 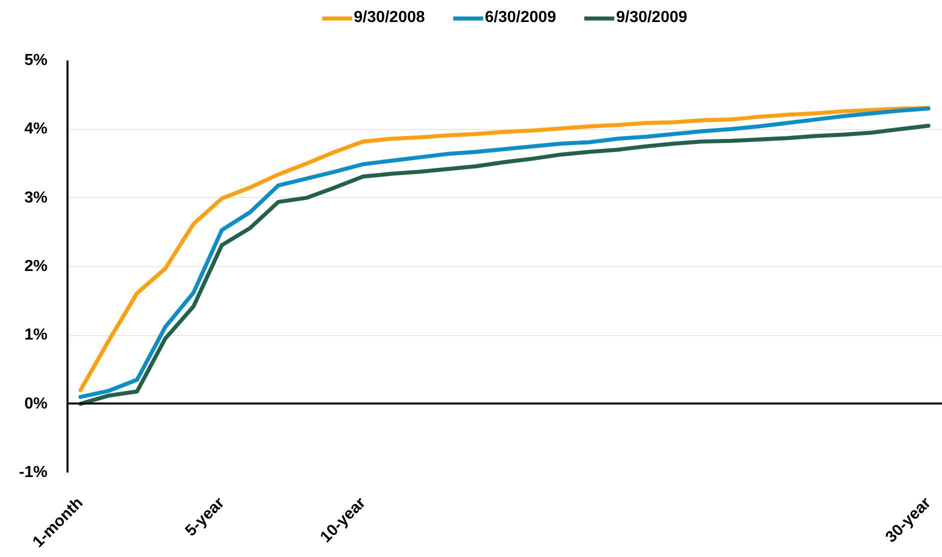 What do you see at coordinates (520, 18) in the screenshot?
I see `legend-label: 6/30/2009` at bounding box center [520, 18].